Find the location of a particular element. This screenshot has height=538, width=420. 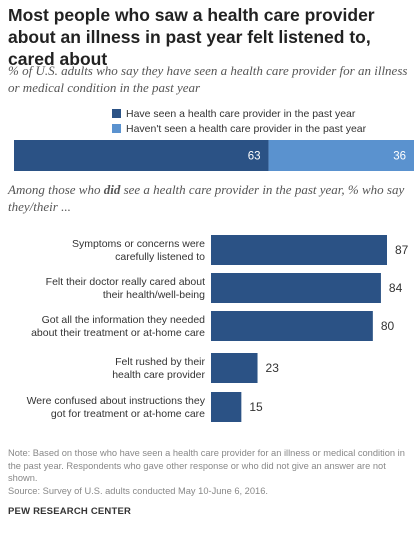

category-label-line: got for treatment or at-home care is located at coordinates (128, 414).